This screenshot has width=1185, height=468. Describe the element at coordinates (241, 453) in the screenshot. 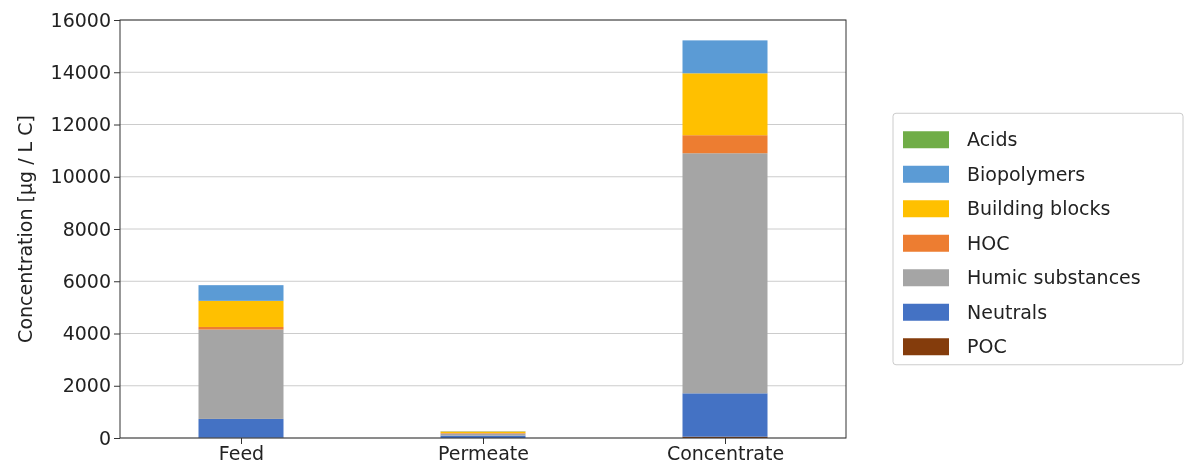

I see `x-tick-label: Feed` at that location.